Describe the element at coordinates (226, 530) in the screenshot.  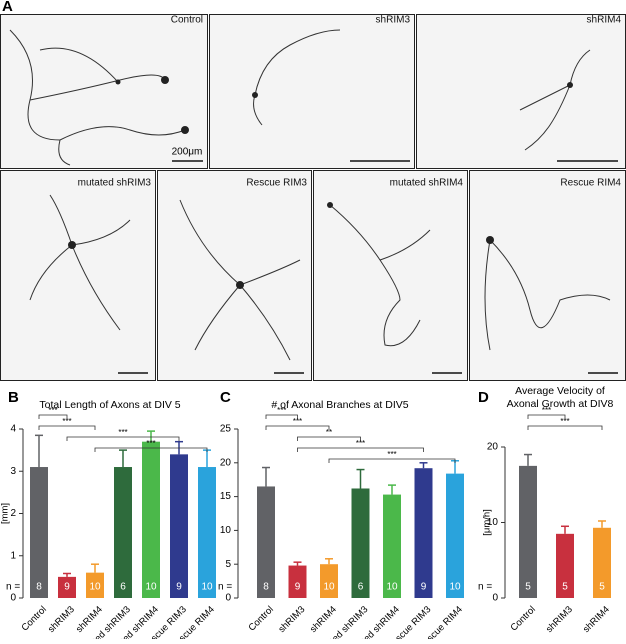
I see `y-tick-label: 10` at that location.